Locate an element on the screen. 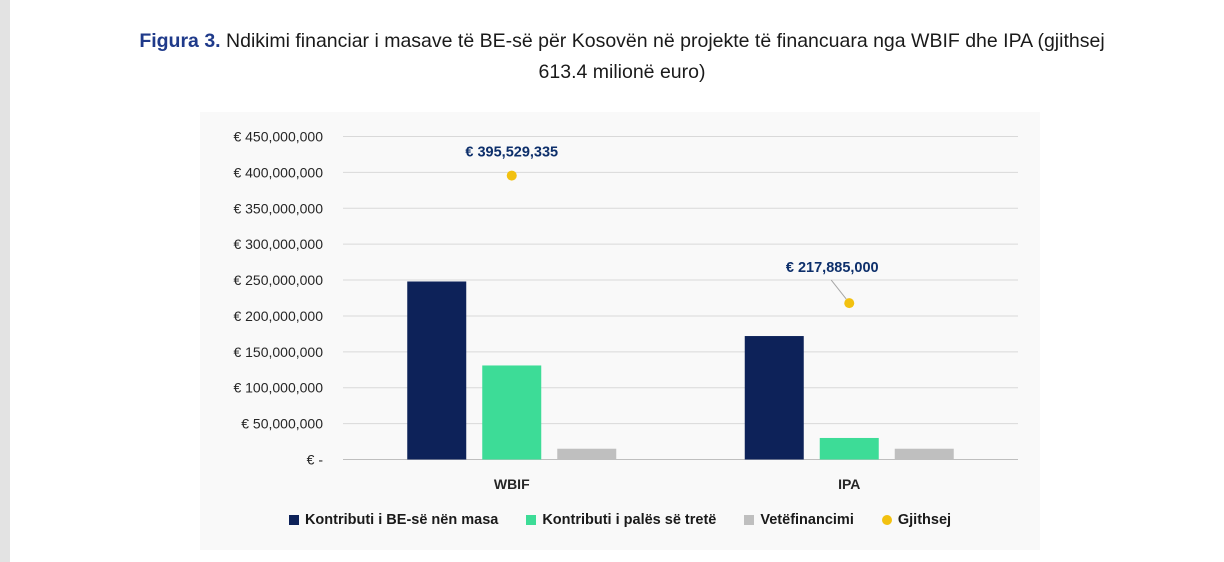 The width and height of the screenshot is (1224, 562). data-label: € 217,885,000 is located at coordinates (832, 268).